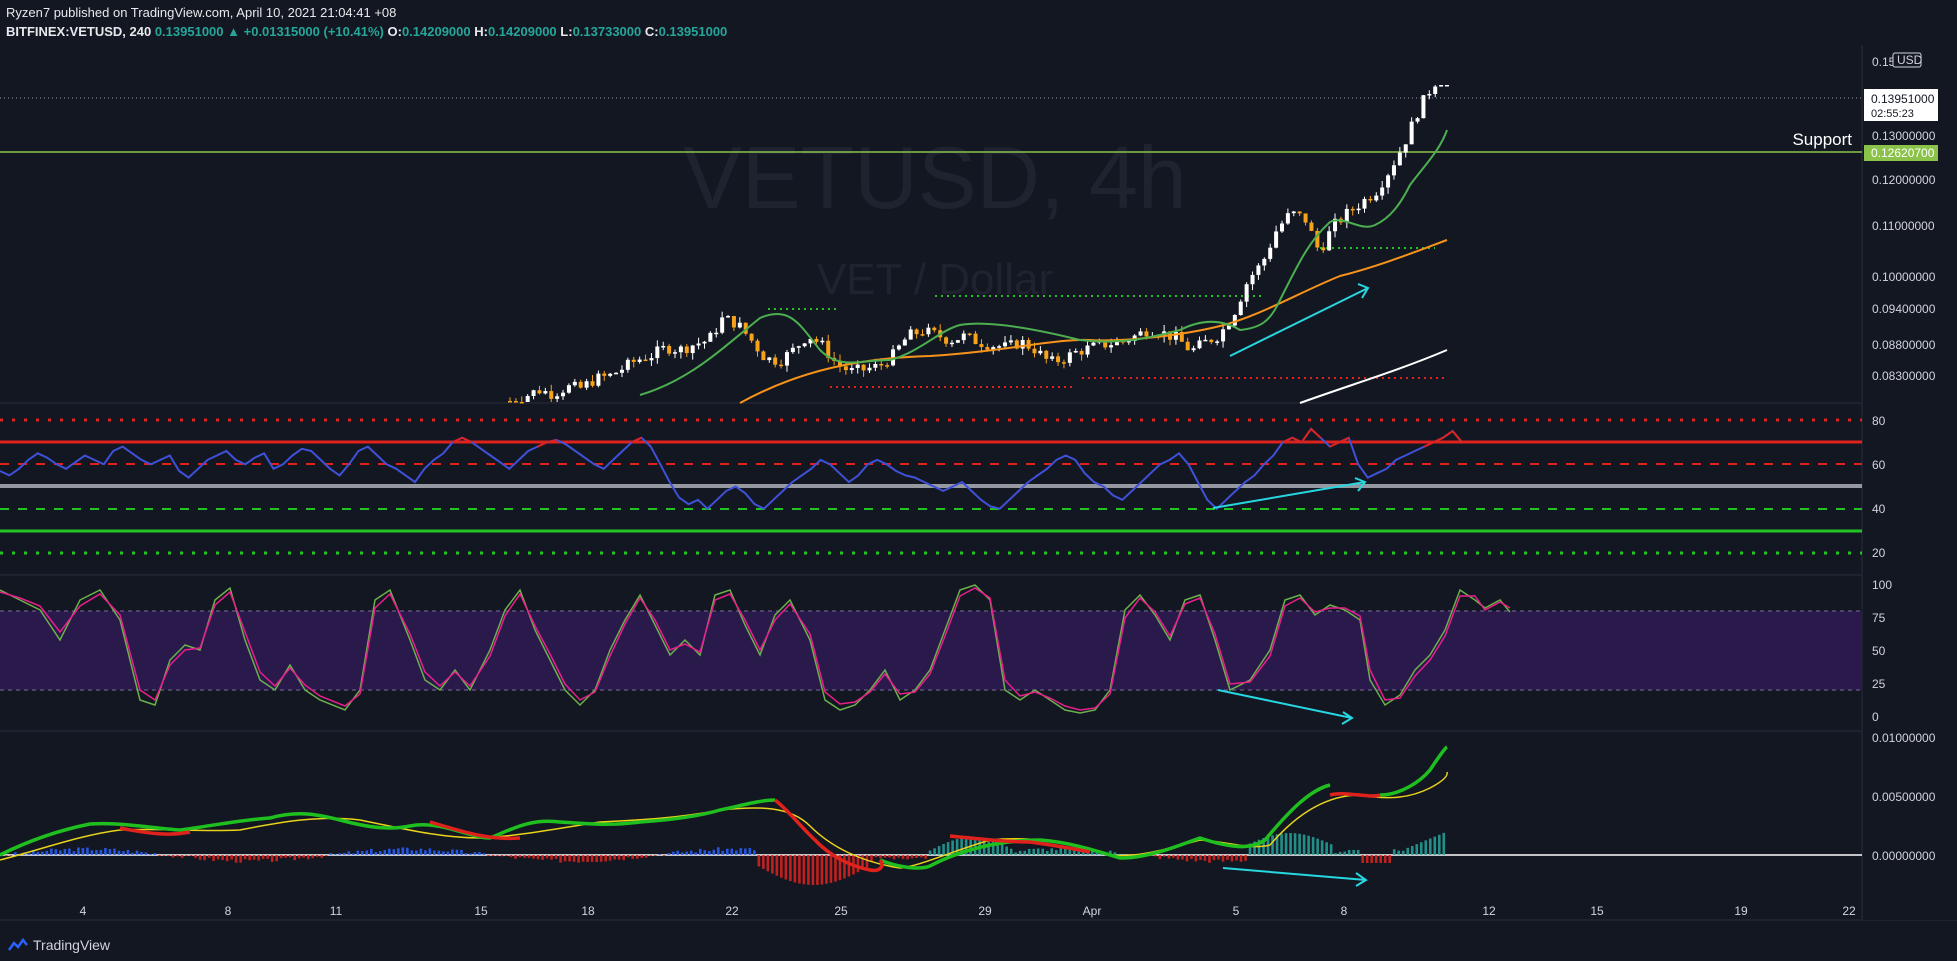 The height and width of the screenshot is (961, 1957). Describe the element at coordinates (985, 911) in the screenshot. I see `time-tick-7: 29` at that location.